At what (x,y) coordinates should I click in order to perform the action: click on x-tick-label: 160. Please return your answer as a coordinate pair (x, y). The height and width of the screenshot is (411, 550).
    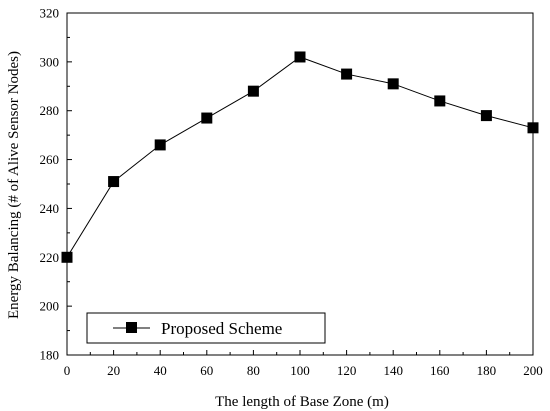
    Looking at the image, I should click on (440, 370).